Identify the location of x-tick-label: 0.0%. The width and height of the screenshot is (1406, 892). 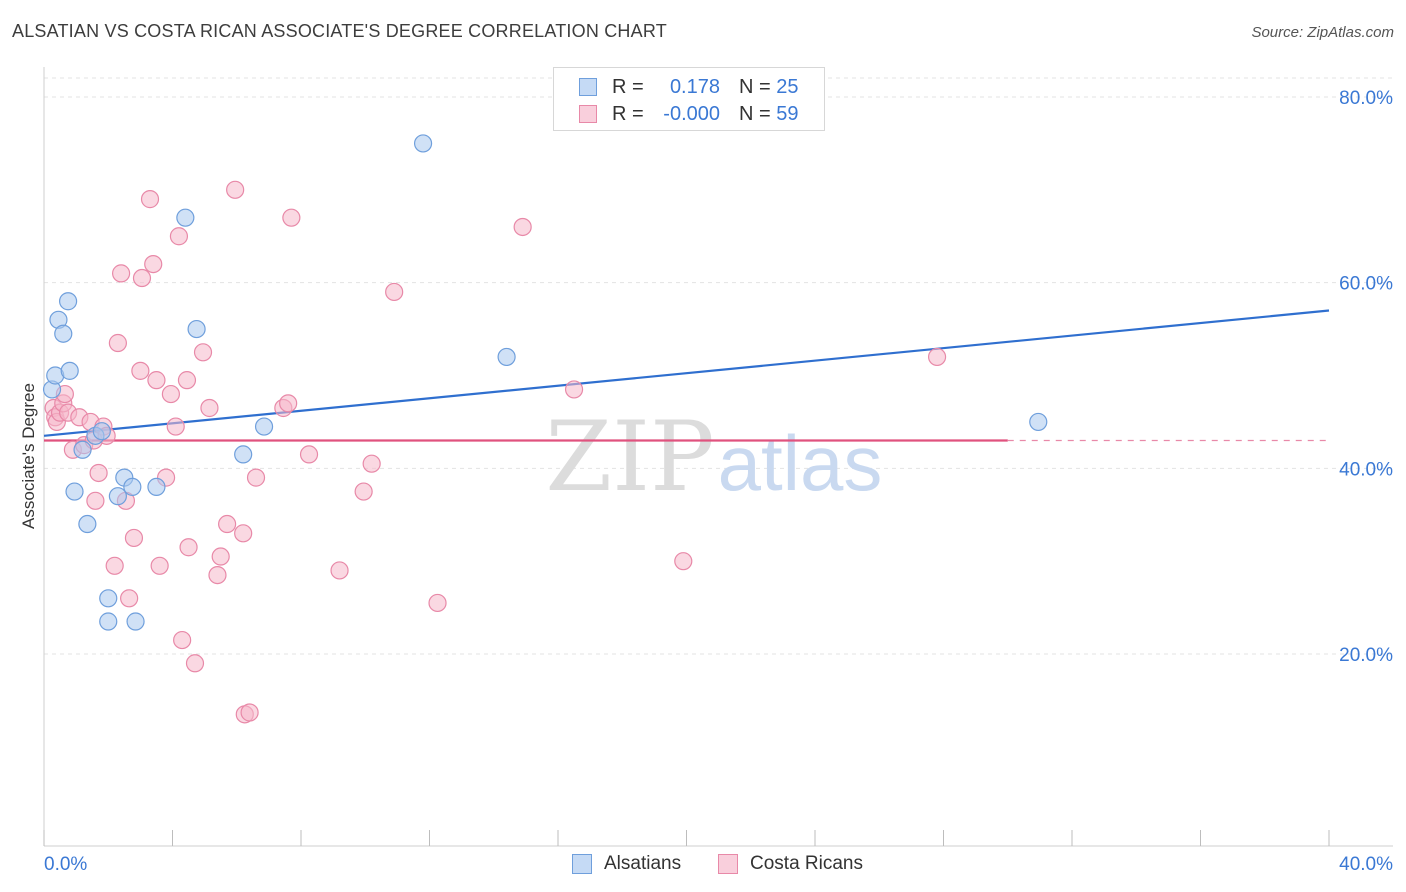
(65, 864).